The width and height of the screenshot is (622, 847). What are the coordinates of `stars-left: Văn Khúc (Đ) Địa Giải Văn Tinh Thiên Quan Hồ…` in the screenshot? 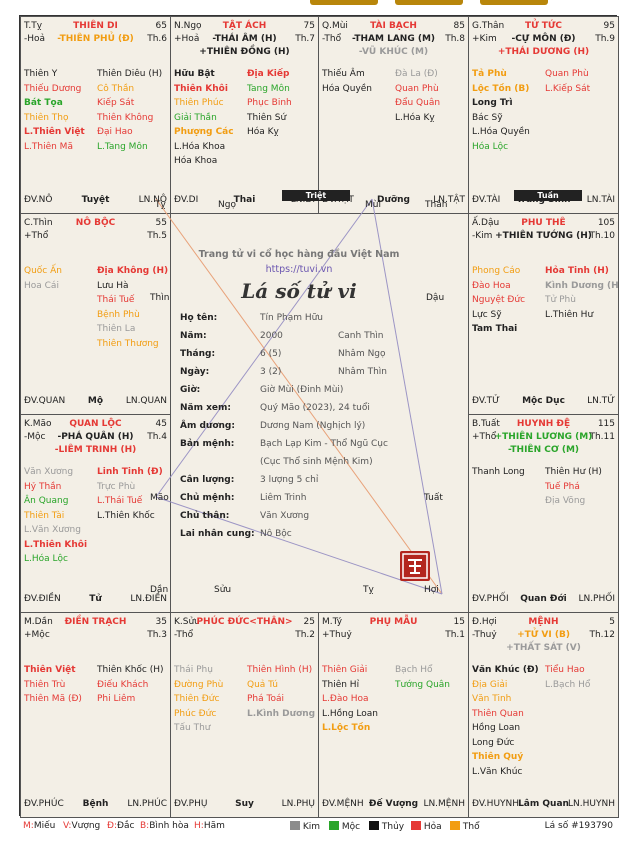 It's located at (505, 721).